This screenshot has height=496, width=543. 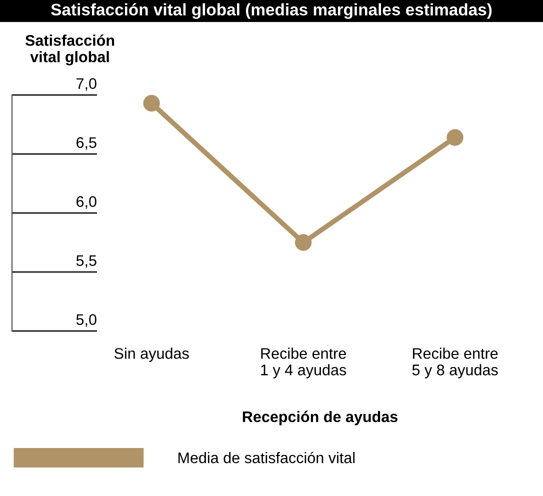 What do you see at coordinates (86, 202) in the screenshot?
I see `y-tick-label: 6,0` at bounding box center [86, 202].